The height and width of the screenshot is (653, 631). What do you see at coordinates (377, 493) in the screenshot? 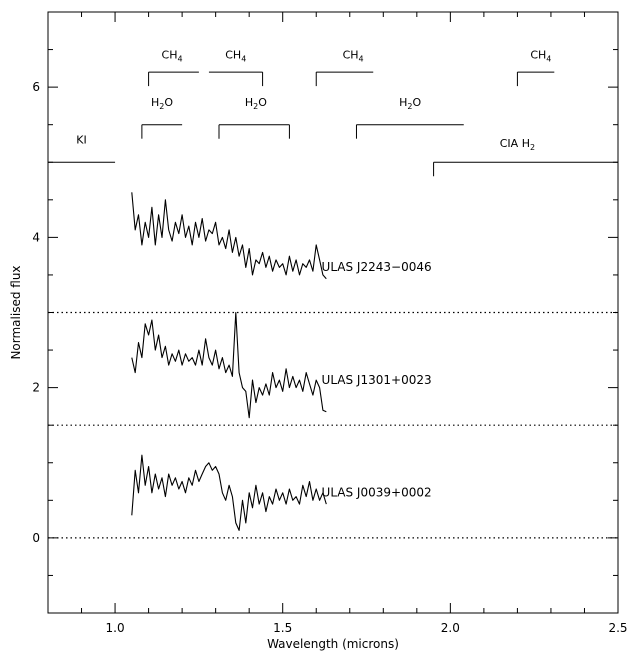
I see `spectrum-label: ULAS J0039+0002` at bounding box center [377, 493].